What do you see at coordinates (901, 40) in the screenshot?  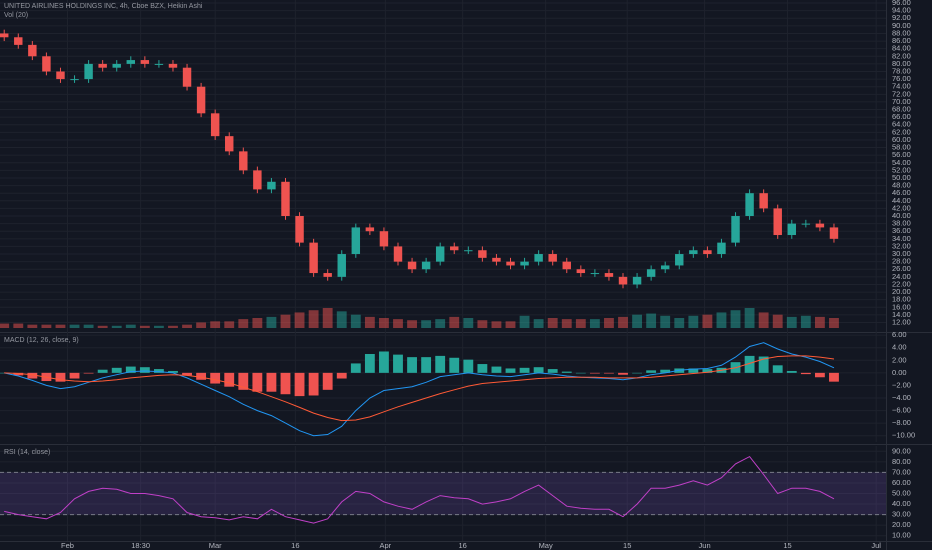 I see `y-tick-label: 86.00` at bounding box center [901, 40].